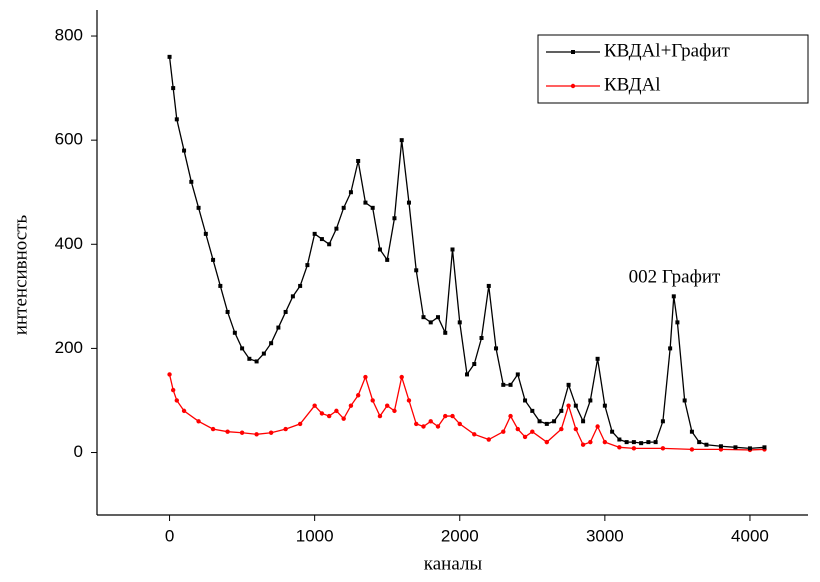 Image resolution: width=820 pixels, height=582 pixels. Describe the element at coordinates (453, 563) in the screenshot. I see `x-axis-label: каналы` at that location.